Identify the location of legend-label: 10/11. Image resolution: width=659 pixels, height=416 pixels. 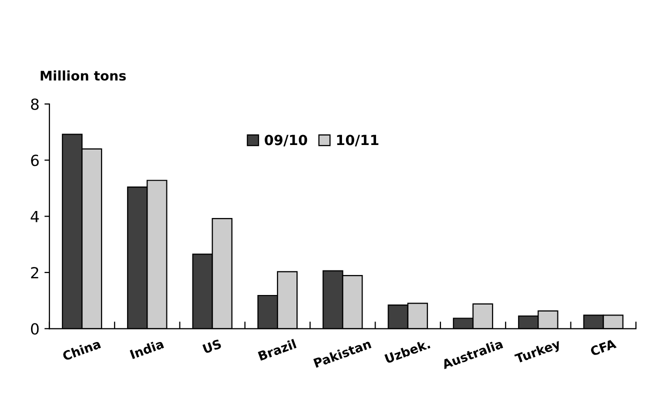
(357, 140).